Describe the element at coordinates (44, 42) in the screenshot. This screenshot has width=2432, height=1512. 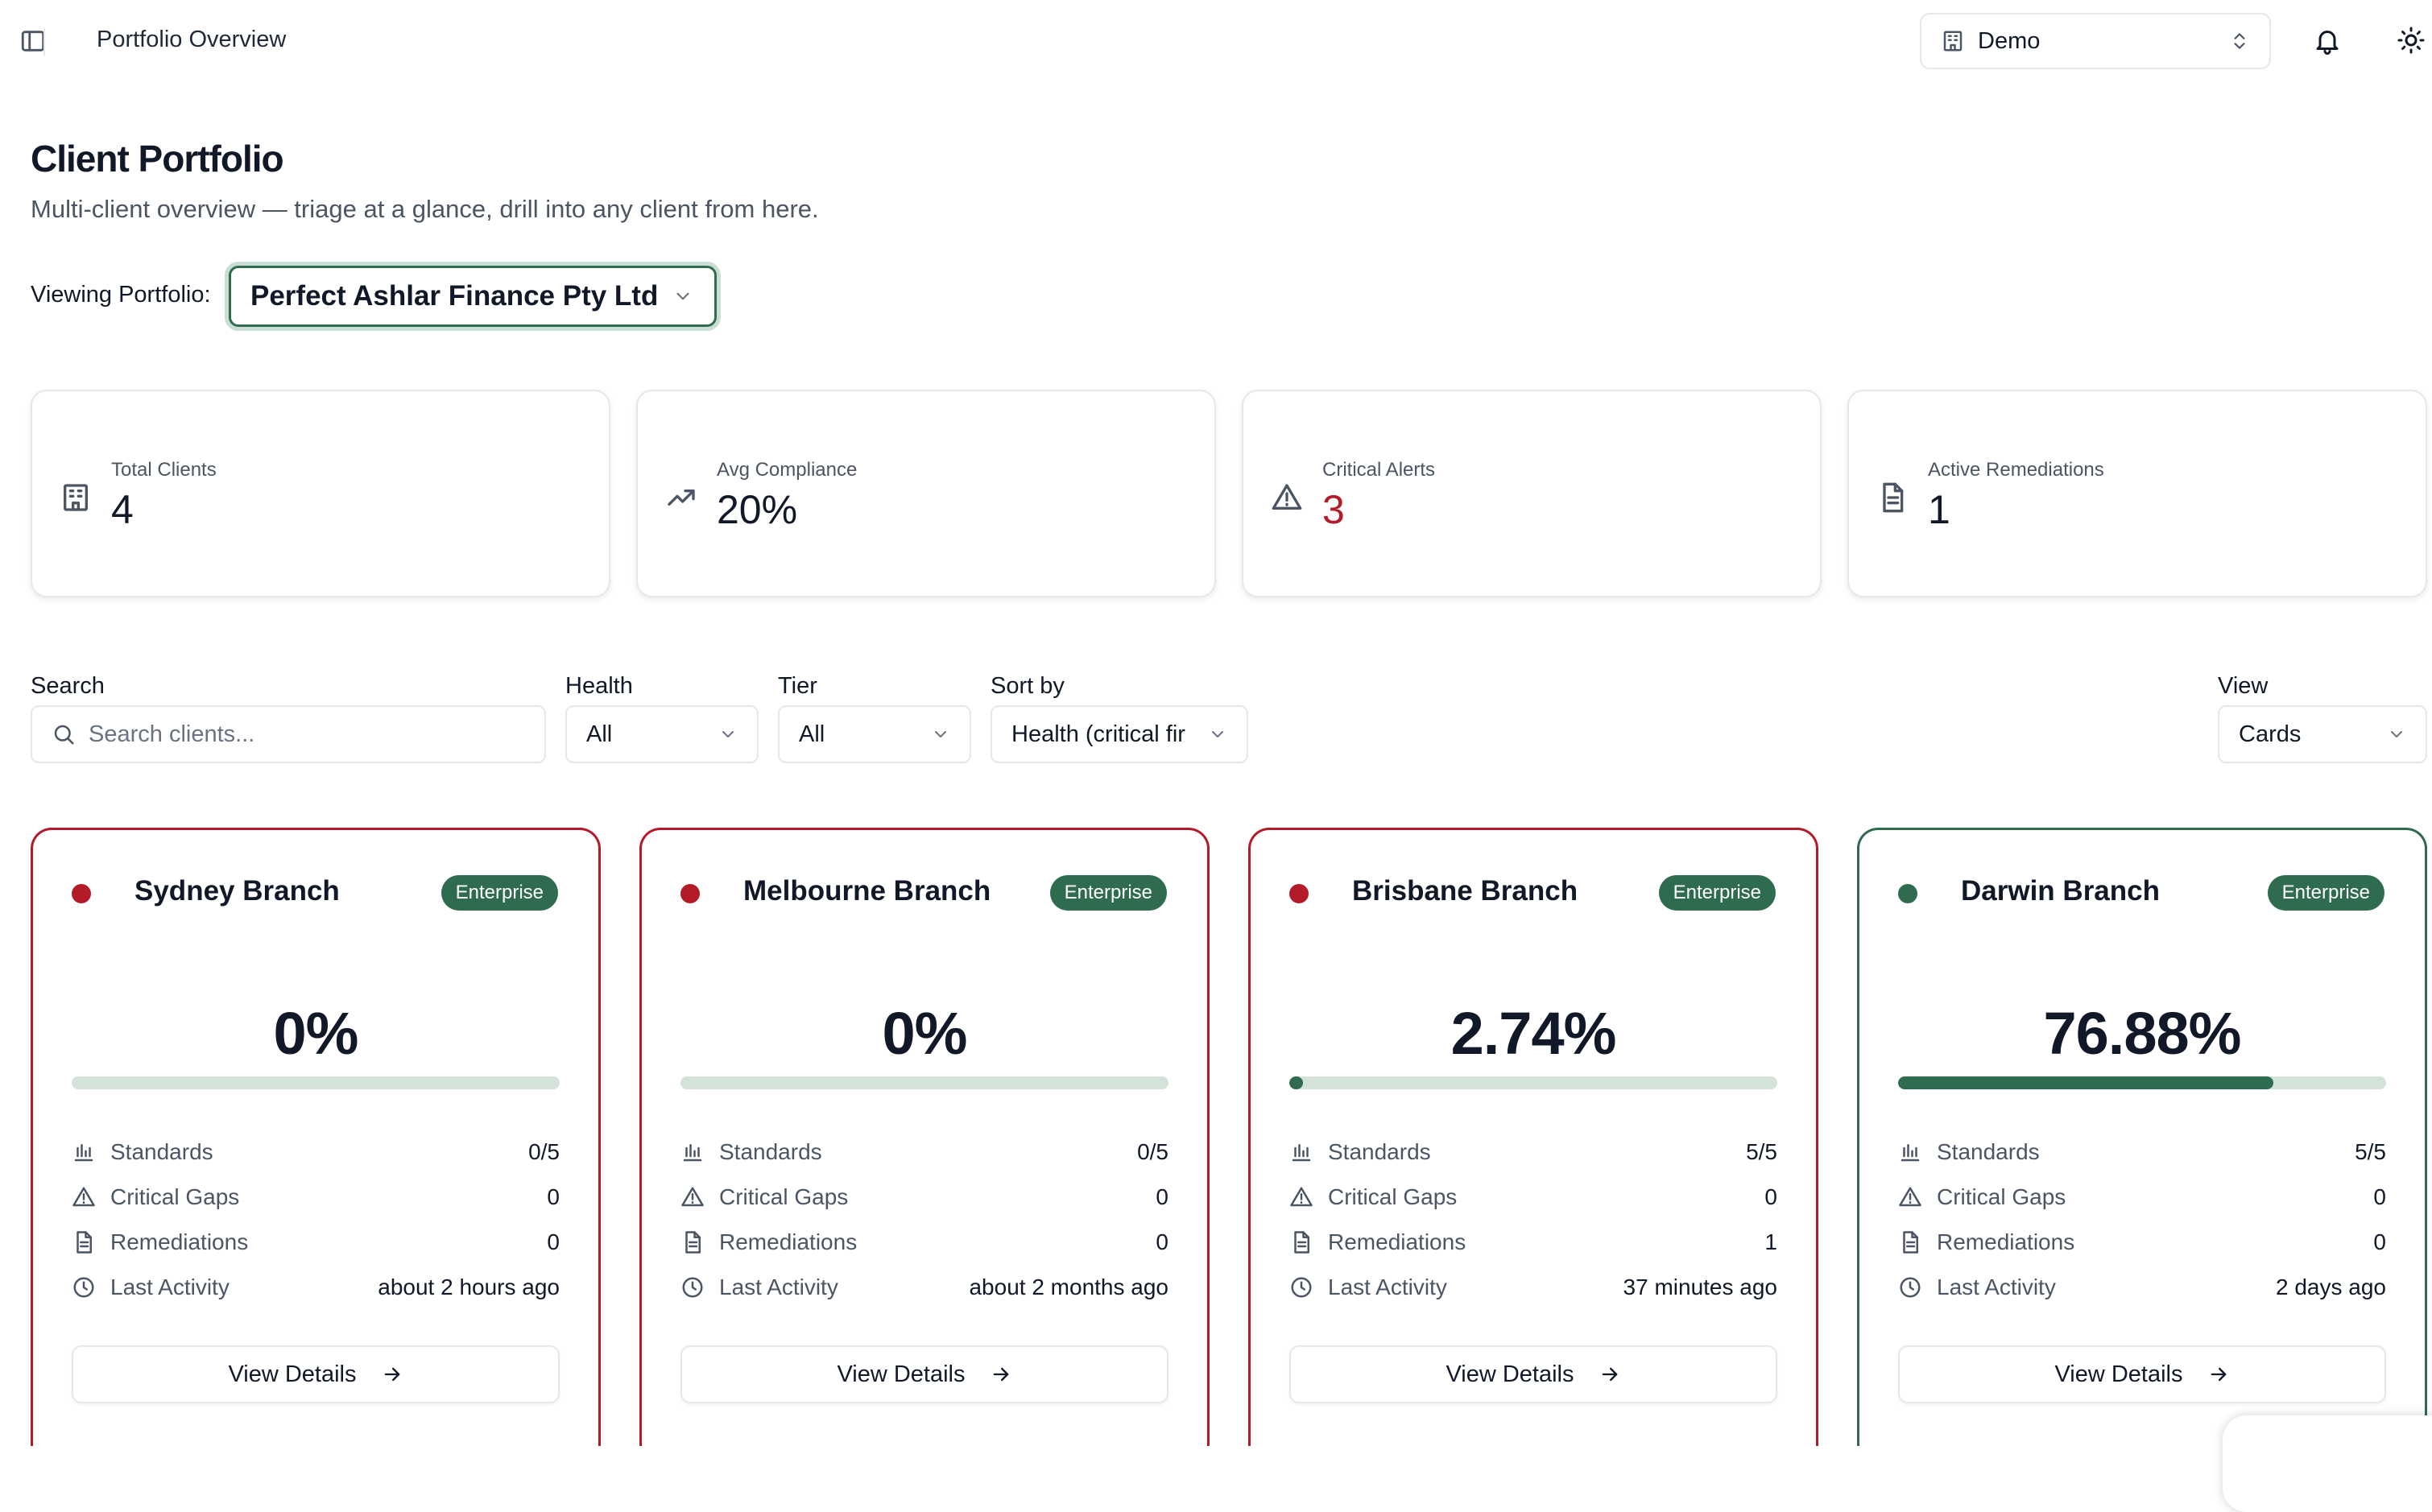
I see `topbar-divider` at that location.